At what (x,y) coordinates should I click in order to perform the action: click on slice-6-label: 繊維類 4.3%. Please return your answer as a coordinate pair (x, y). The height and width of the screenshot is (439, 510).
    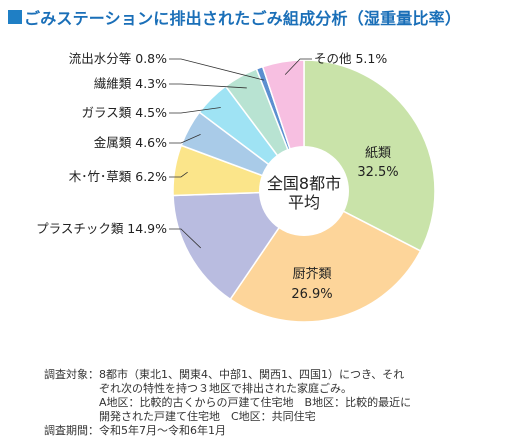
    Looking at the image, I should click on (130, 83).